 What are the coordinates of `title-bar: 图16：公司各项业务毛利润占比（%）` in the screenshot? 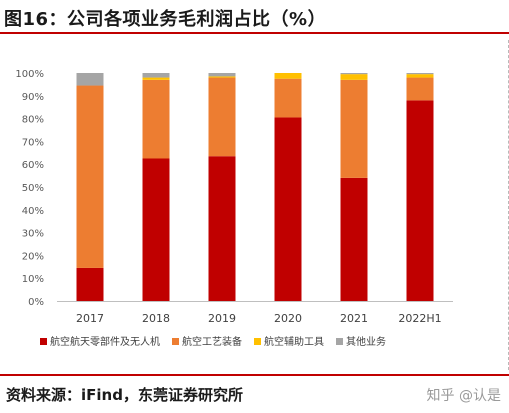 It's located at (254, 17).